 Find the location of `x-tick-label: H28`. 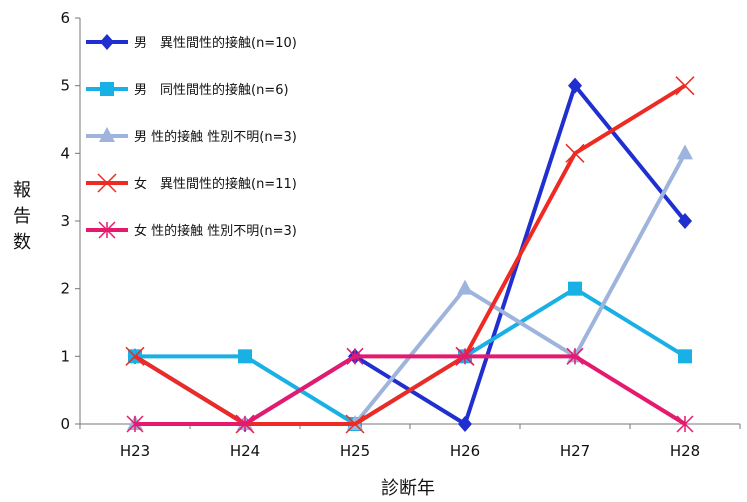

x-tick-label: H28 is located at coordinates (685, 451).